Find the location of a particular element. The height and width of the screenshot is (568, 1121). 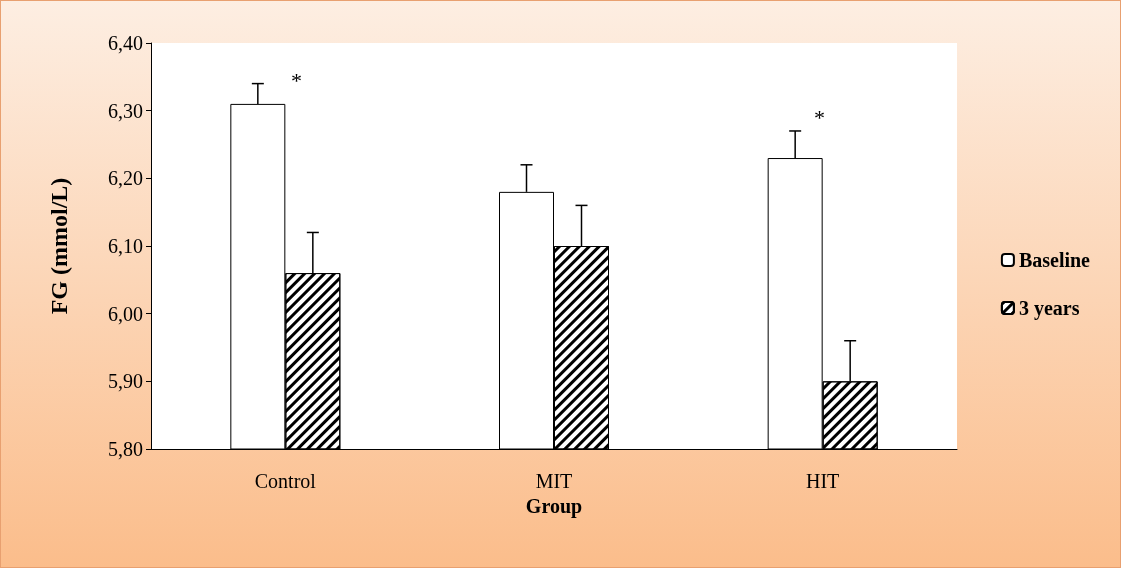

x-tick-label: HIT is located at coordinates (823, 481).